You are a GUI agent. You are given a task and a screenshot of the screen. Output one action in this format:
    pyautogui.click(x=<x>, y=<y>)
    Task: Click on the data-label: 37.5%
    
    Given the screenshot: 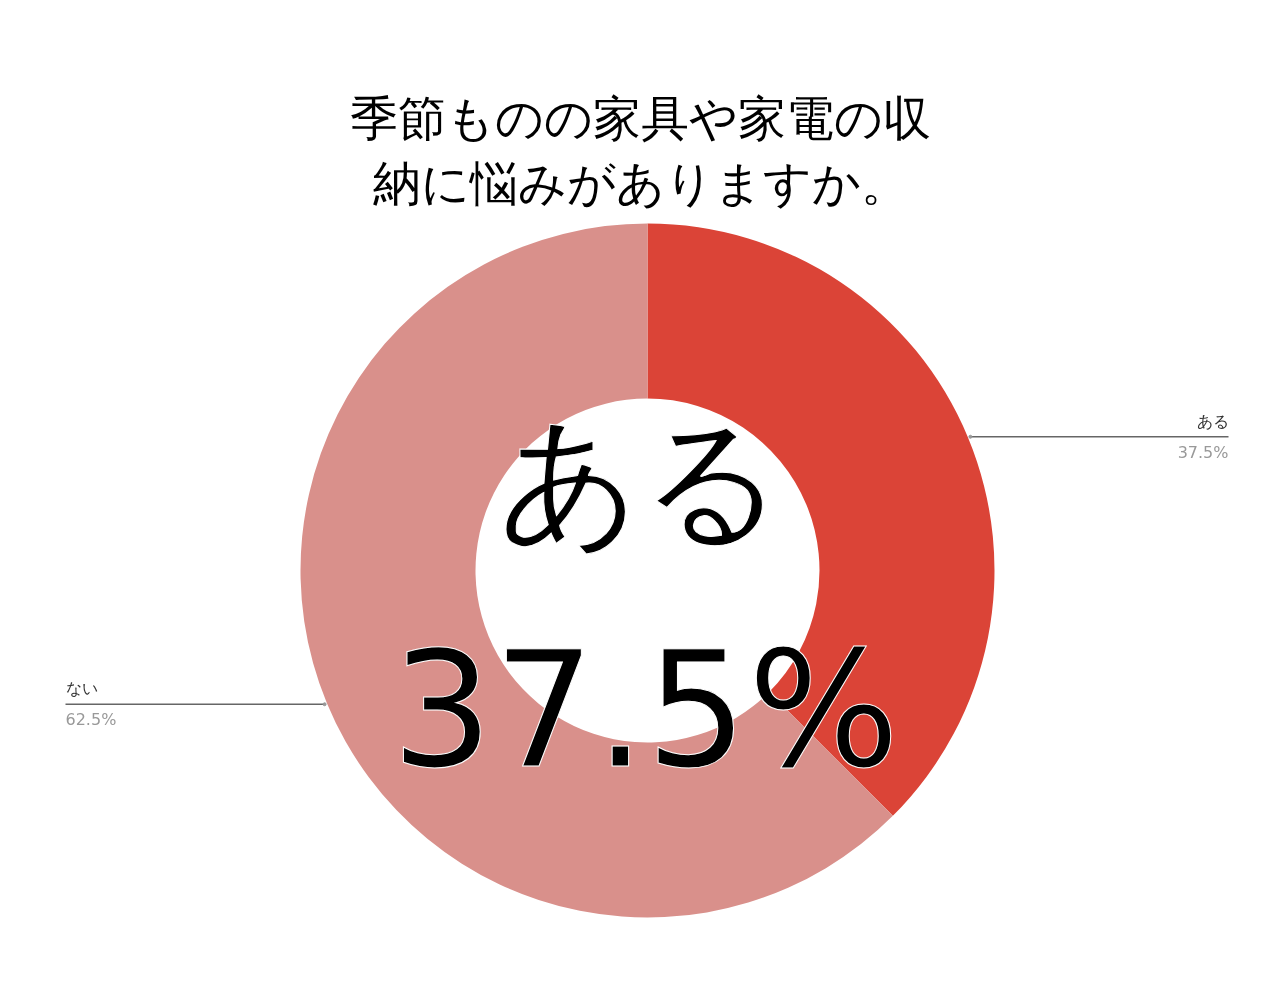 What is the action you would take?
    pyautogui.click(x=1203, y=452)
    